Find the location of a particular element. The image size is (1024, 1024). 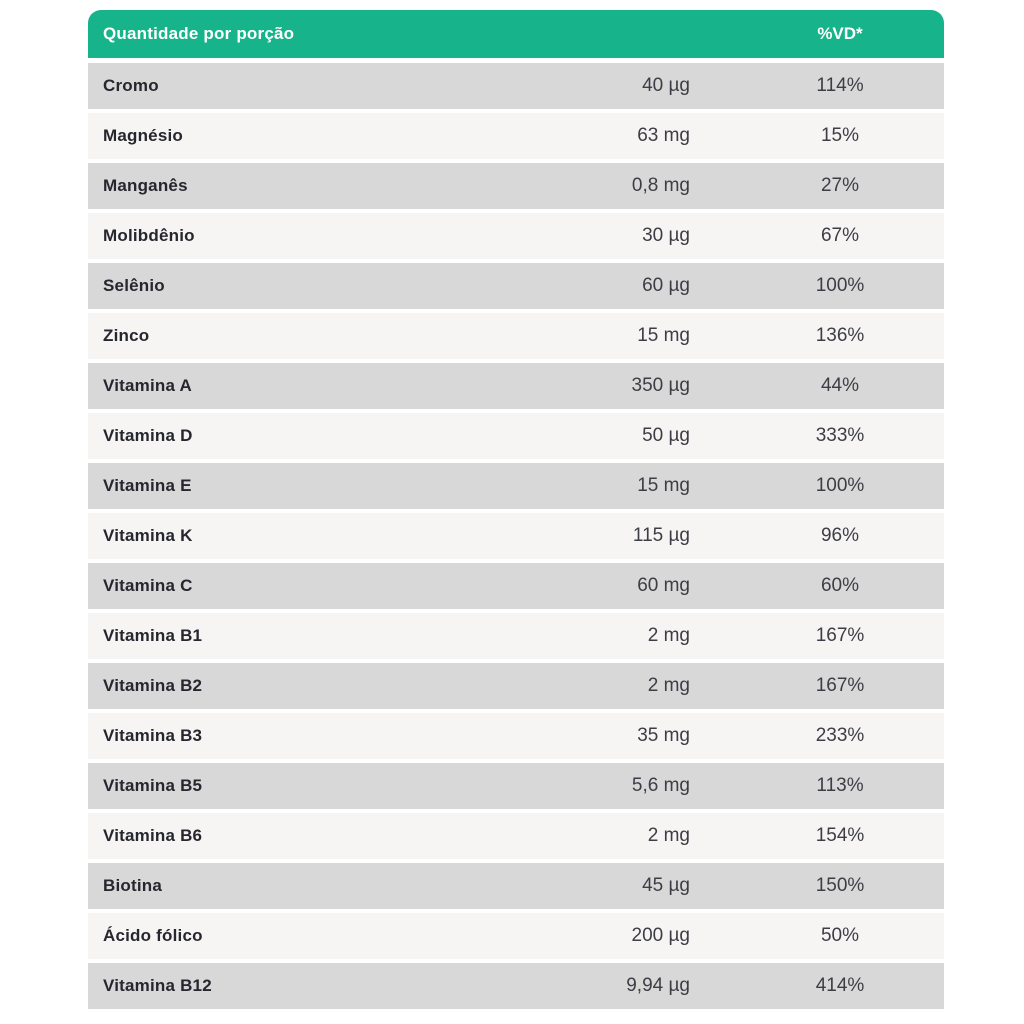

nutrient-dv-percent: 136% is located at coordinates (840, 335).